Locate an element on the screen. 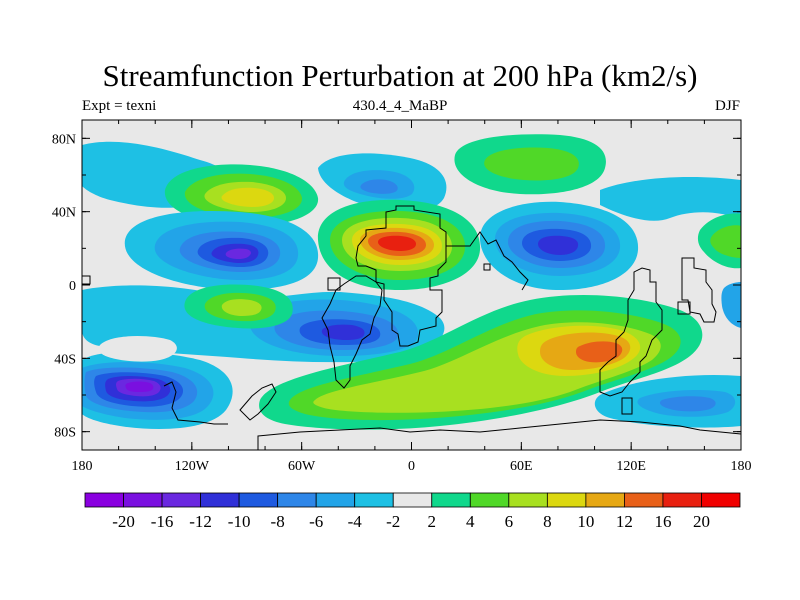 The image size is (800, 600). x-tick-label: 120E is located at coordinates (631, 466).